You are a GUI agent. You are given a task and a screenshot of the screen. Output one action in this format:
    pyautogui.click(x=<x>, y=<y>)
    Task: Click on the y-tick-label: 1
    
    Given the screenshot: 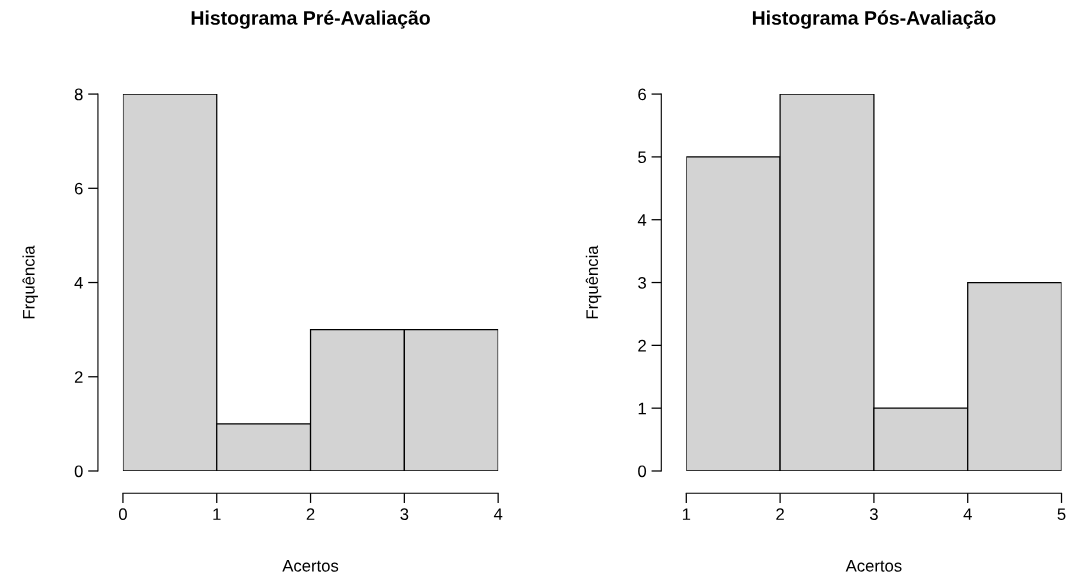 What is the action you would take?
    pyautogui.click(x=642, y=408)
    